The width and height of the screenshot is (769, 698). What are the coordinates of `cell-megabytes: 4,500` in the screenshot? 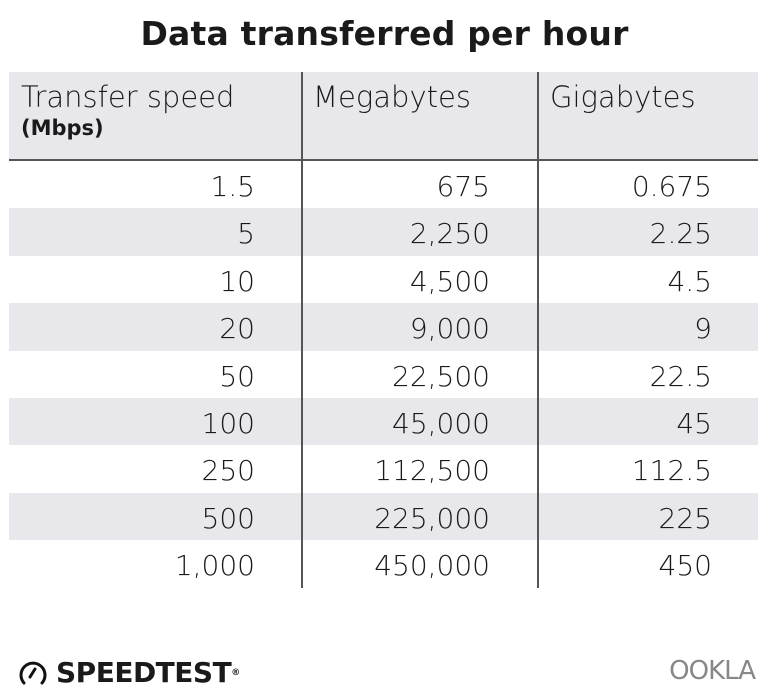 It's located at (449, 281).